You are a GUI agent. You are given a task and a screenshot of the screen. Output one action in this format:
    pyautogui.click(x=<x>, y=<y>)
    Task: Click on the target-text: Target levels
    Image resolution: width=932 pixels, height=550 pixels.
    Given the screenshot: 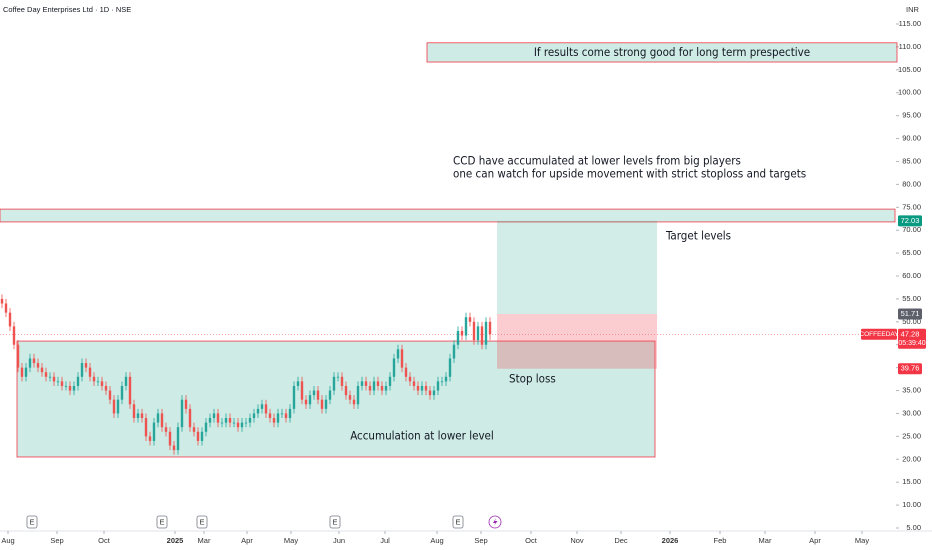 What is the action you would take?
    pyautogui.click(x=698, y=236)
    